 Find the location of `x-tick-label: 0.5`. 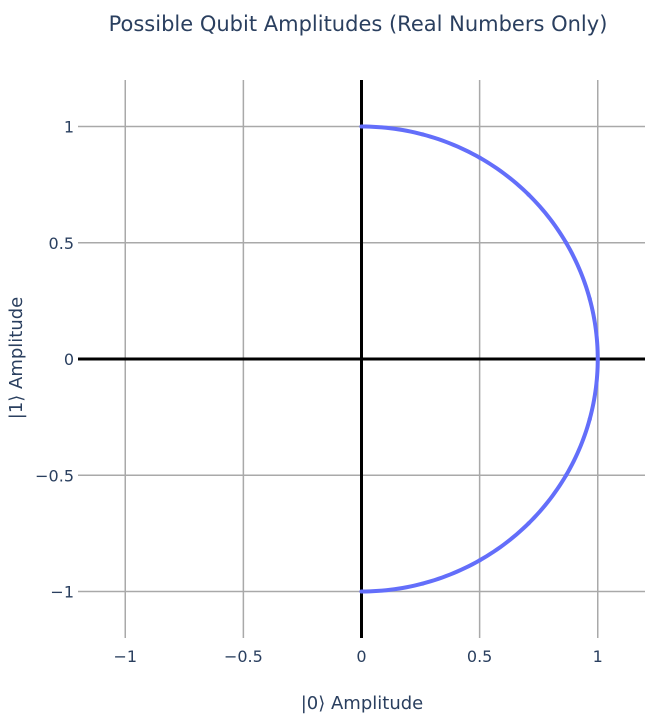

x-tick-label: 0.5 is located at coordinates (479, 656).